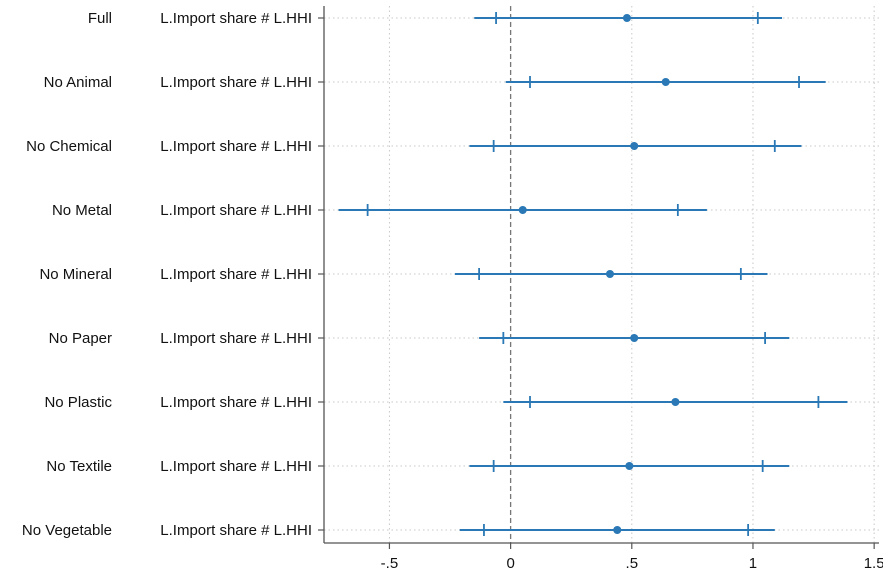 The width and height of the screenshot is (883, 580). Describe the element at coordinates (390, 563) in the screenshot. I see `x-tick-label: -.5` at that location.